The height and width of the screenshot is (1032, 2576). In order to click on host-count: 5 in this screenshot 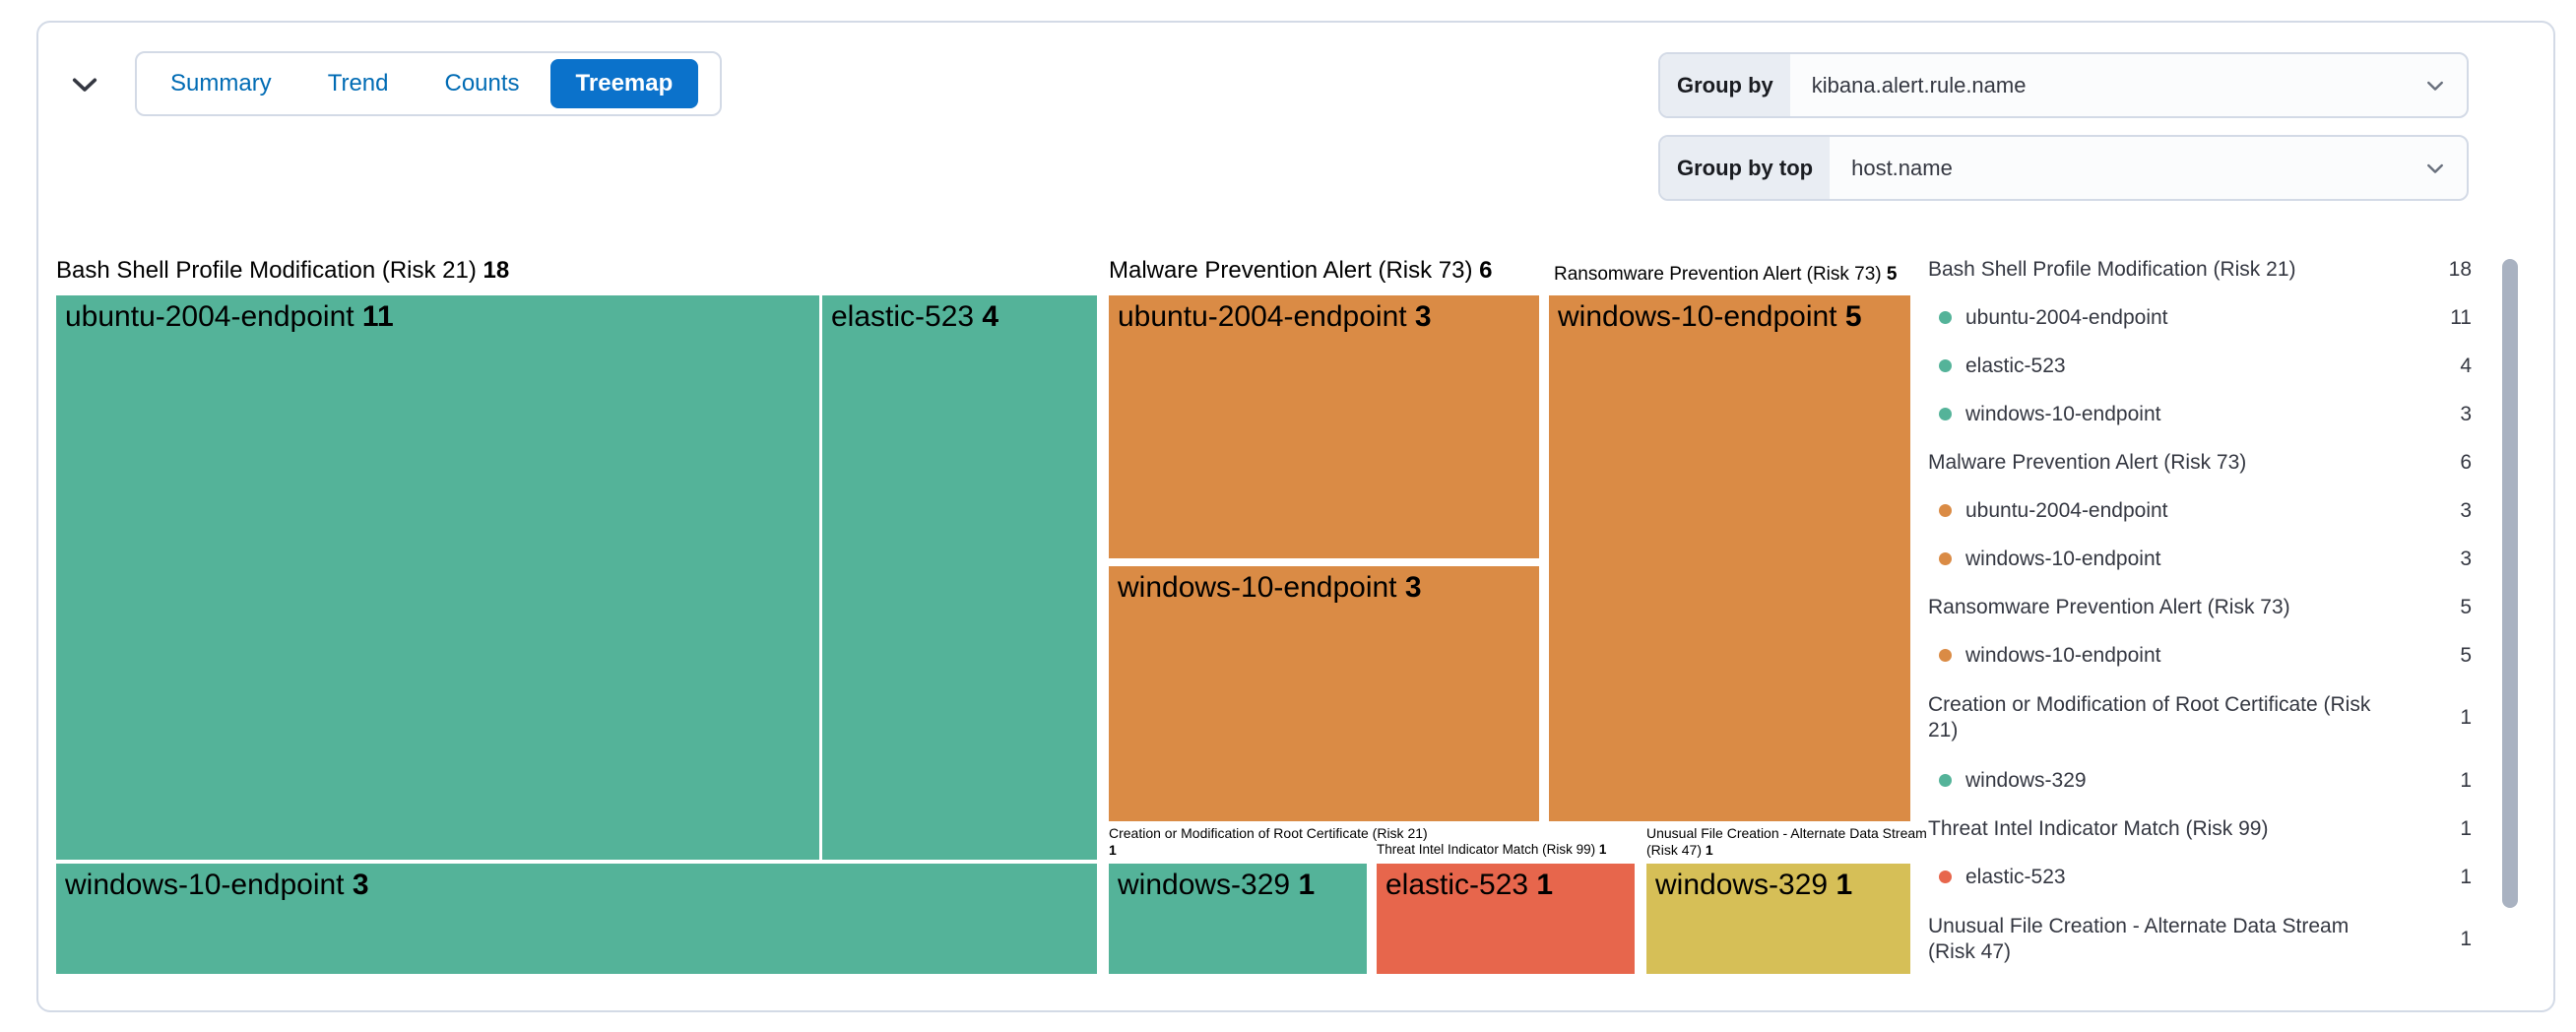, I will do `click(1853, 316)`.